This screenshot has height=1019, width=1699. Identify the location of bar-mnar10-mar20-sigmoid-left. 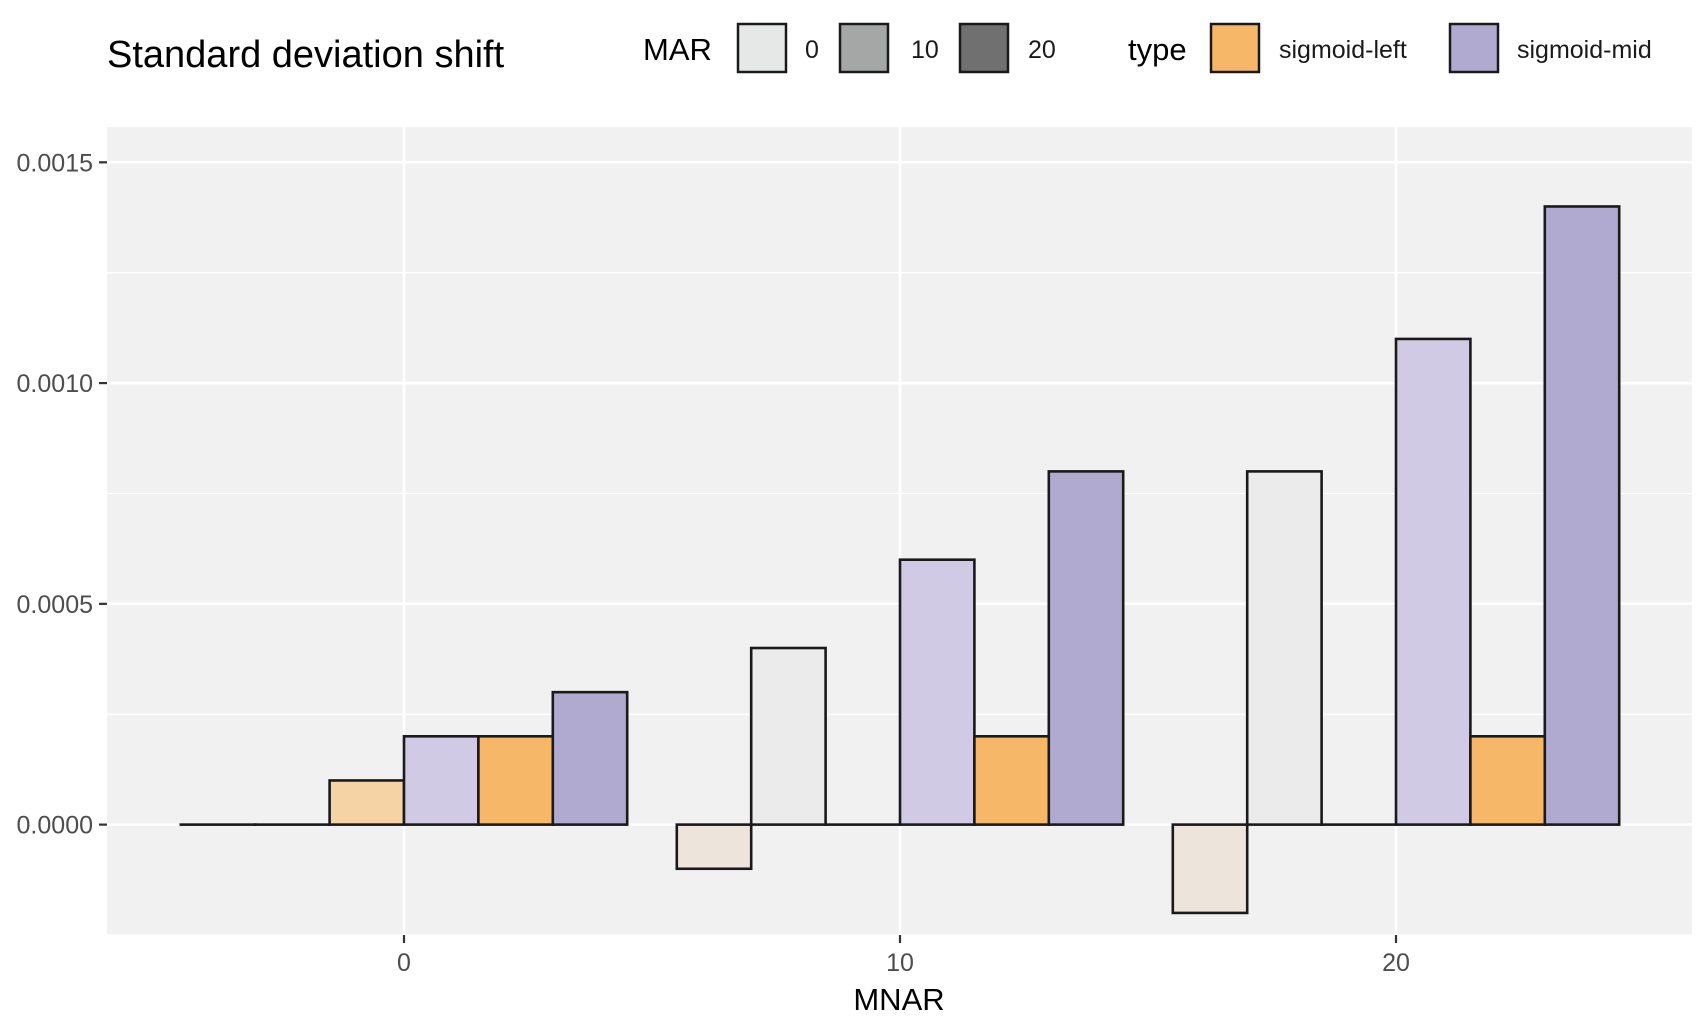
(1012, 780).